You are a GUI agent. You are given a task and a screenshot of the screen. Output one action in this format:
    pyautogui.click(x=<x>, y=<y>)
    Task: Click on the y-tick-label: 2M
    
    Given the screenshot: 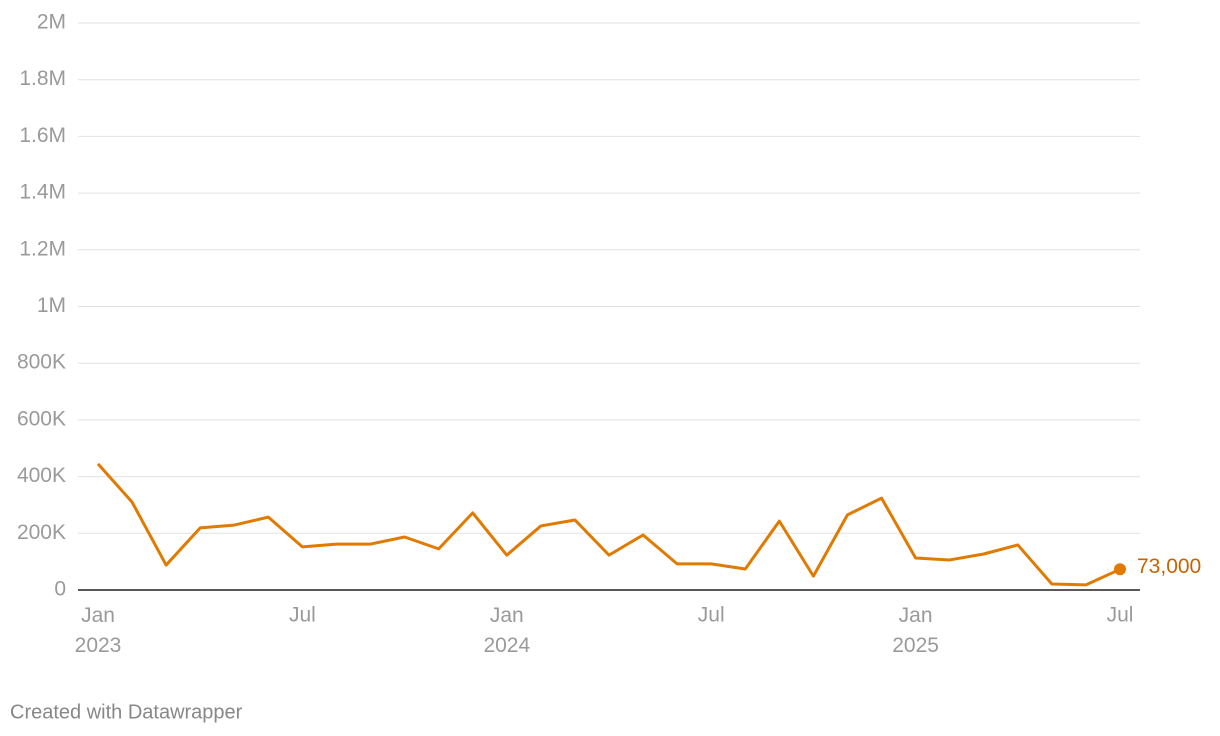 What is the action you would take?
    pyautogui.click(x=51, y=22)
    